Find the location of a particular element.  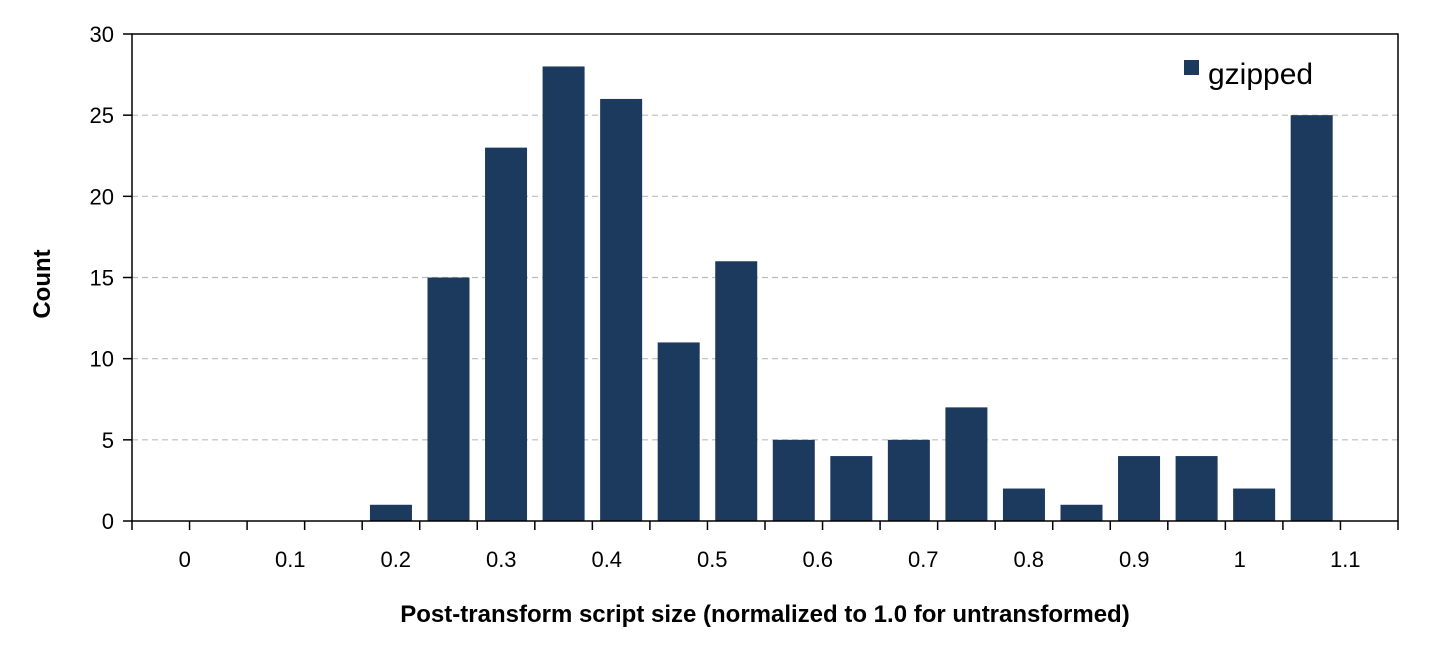

legend-swatch is located at coordinates (1191, 67).